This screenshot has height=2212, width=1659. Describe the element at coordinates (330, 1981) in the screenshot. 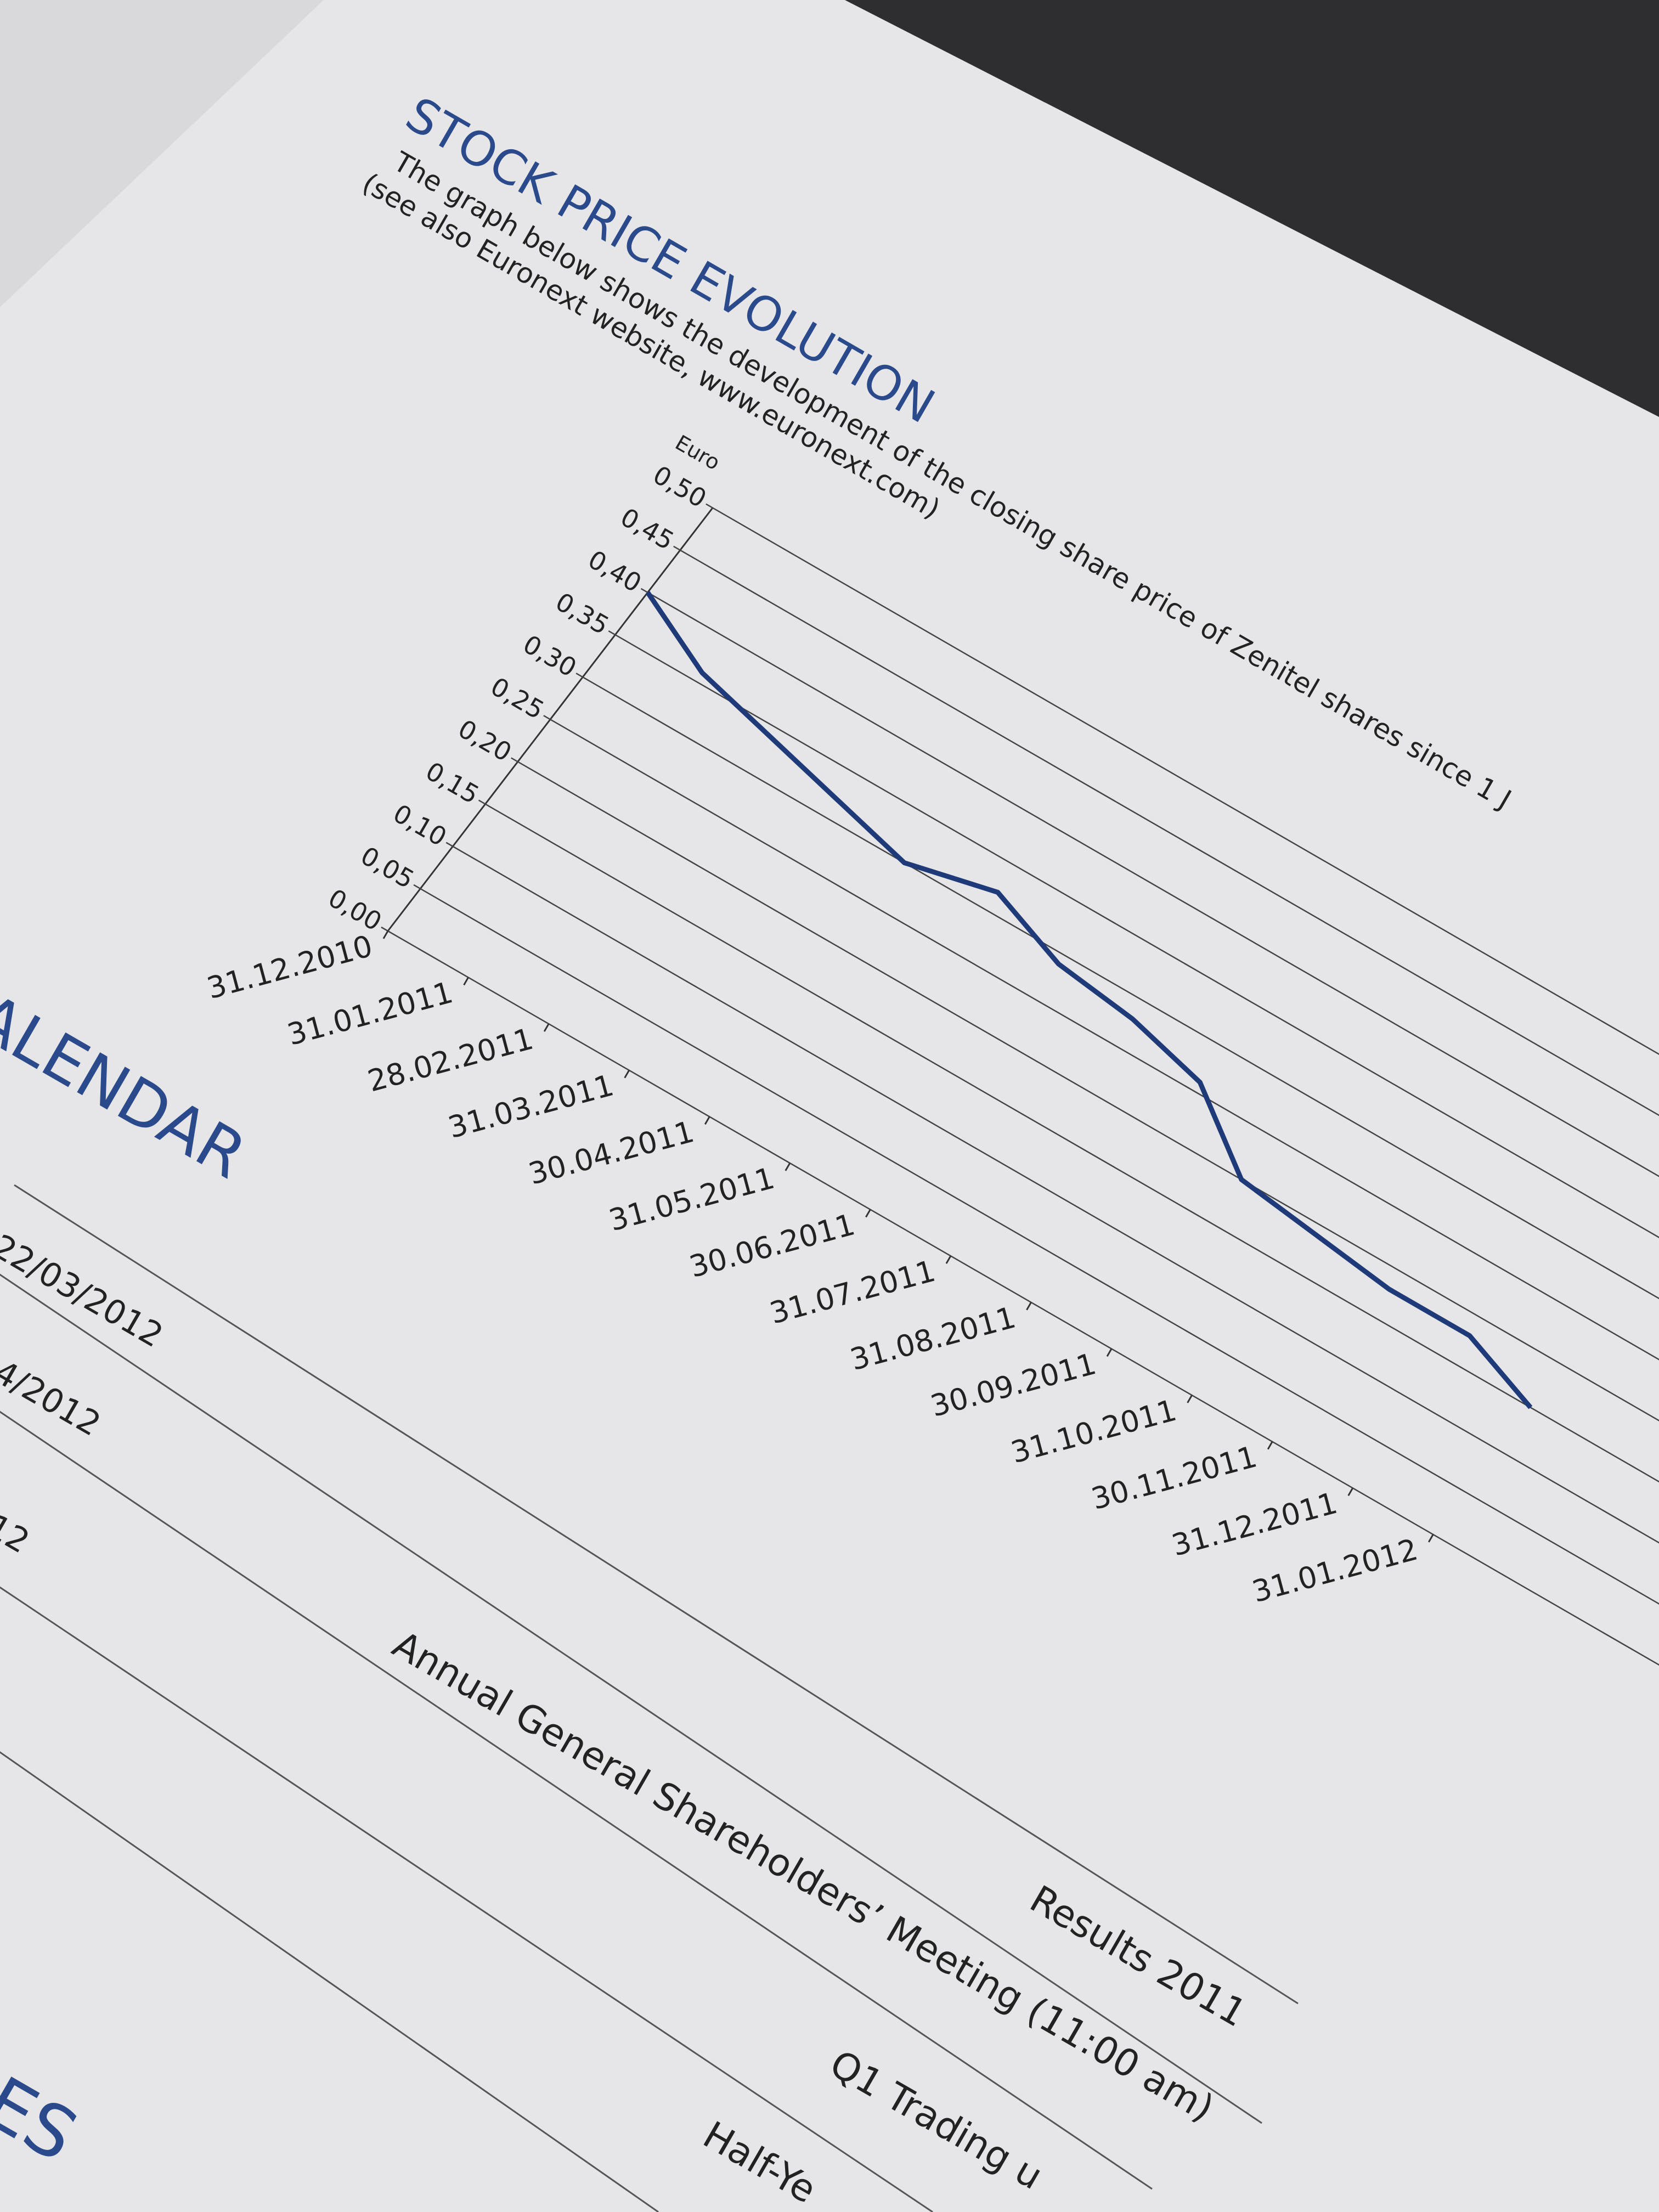

I see `row-rule` at that location.